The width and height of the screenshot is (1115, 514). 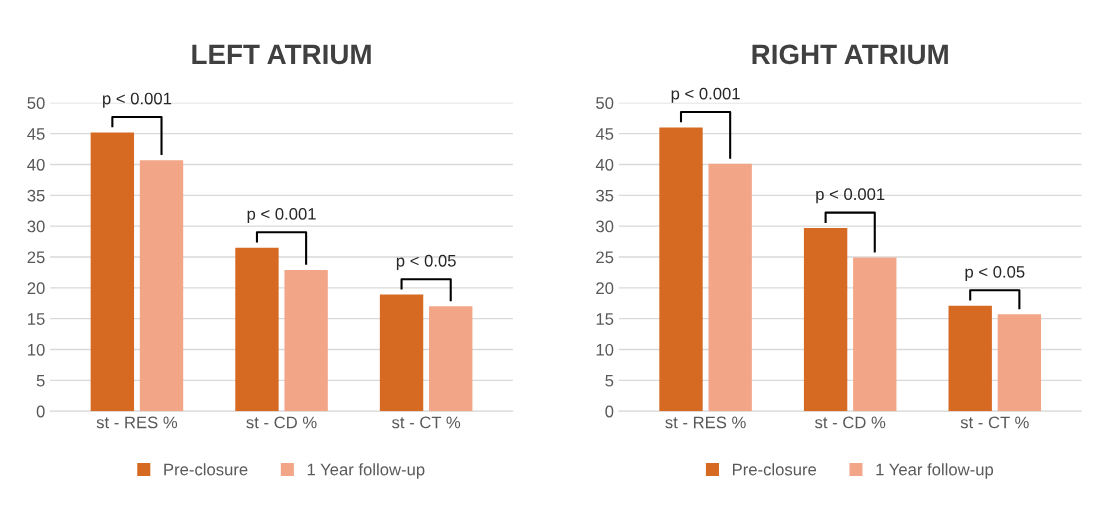 I want to click on chart-title: LEFT ATRIUM, so click(x=281, y=54).